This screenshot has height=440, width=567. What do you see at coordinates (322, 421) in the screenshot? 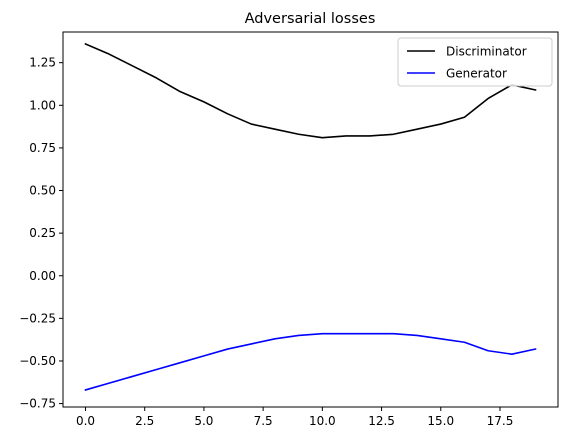
I see `x-tick-label: 10.0` at bounding box center [322, 421].